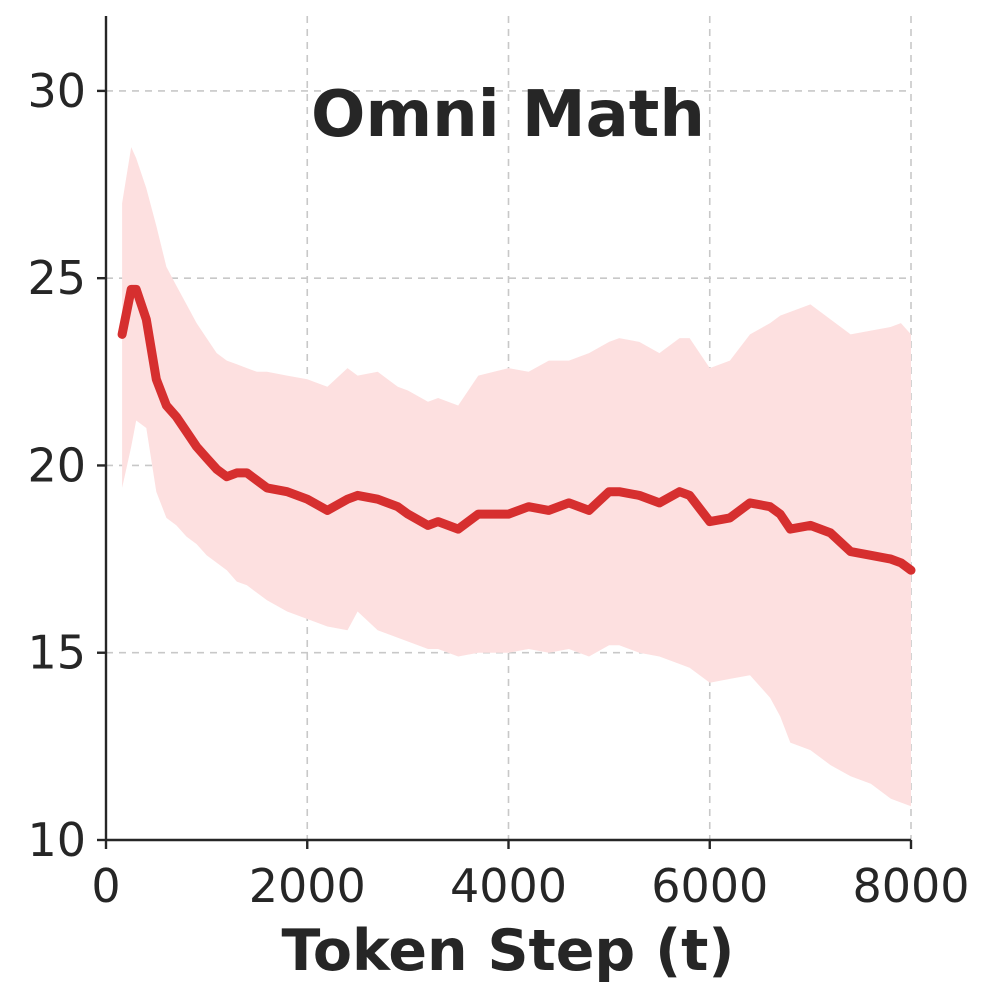  What do you see at coordinates (307, 886) in the screenshot?
I see `x-tick-label: 2000` at bounding box center [307, 886].